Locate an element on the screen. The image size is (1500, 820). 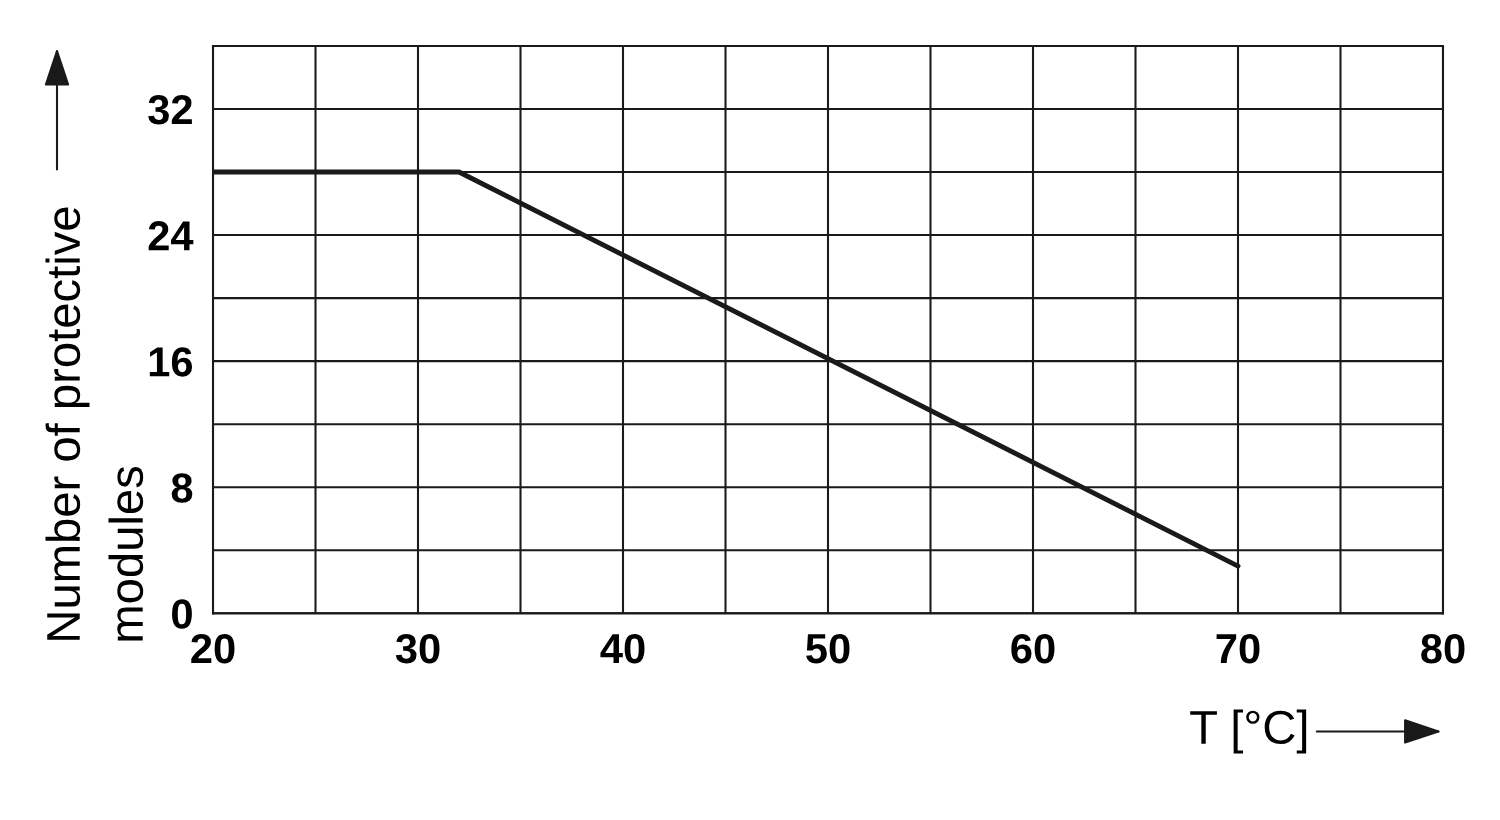
x-tick-label: 70 is located at coordinates (1238, 648).